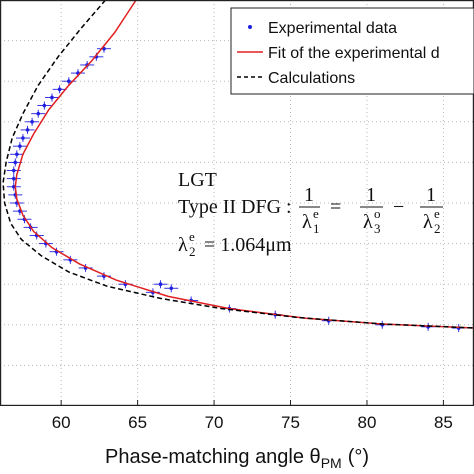 This screenshot has width=474, height=474. I want to click on eq-lambda-2-sup: e, so click(437, 213).